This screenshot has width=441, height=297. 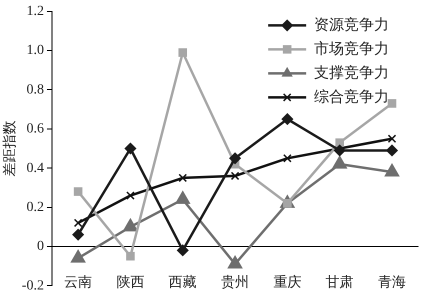 What do you see at coordinates (10, 148) in the screenshot?
I see `y-axis-title: 差距指数` at bounding box center [10, 148].